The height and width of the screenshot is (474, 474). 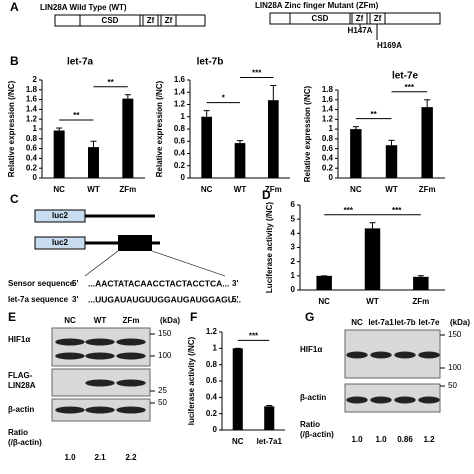 What do you see at coordinates (191, 380) in the screenshot?
I see `y-axis-label: luciferase activity (/NC)` at bounding box center [191, 380].